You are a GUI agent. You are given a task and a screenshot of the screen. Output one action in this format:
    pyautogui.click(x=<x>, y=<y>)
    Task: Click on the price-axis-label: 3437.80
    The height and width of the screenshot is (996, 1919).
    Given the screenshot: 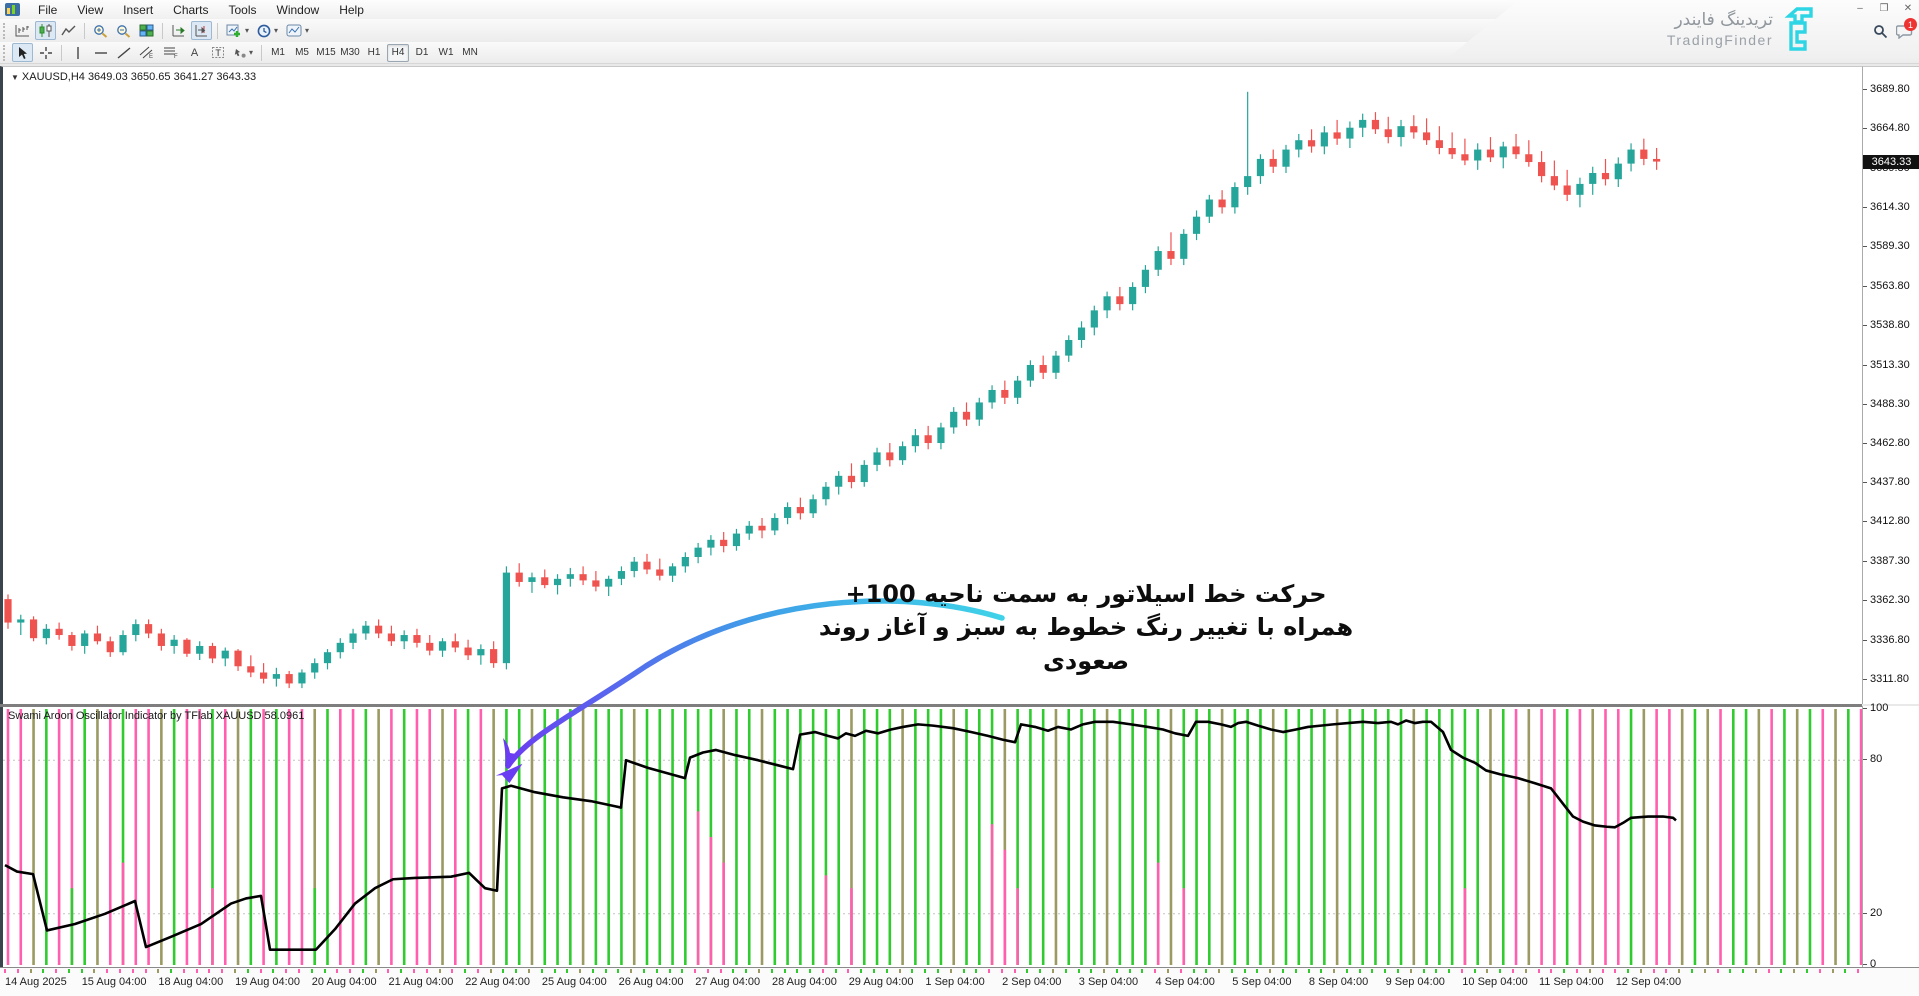 What is the action you would take?
    pyautogui.click(x=1890, y=482)
    